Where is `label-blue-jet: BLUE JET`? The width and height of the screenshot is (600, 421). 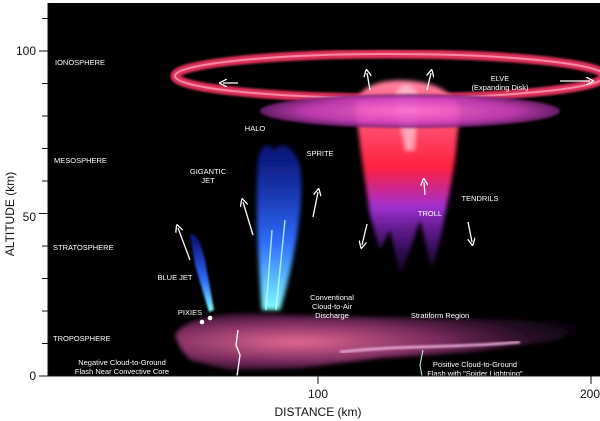 label-blue-jet: BLUE JET is located at coordinates (174, 277).